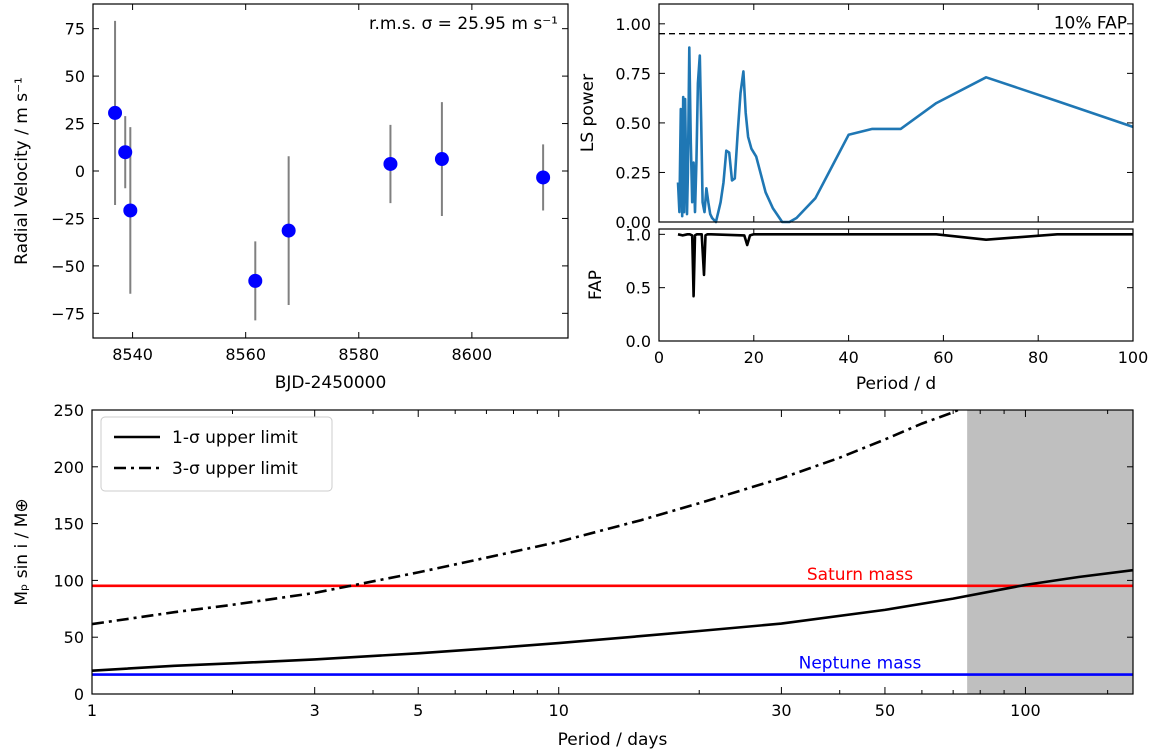 The height and width of the screenshot is (754, 1163). Describe the element at coordinates (331, 383) in the screenshot. I see `rv-xlabel: BJD-2450000` at that location.